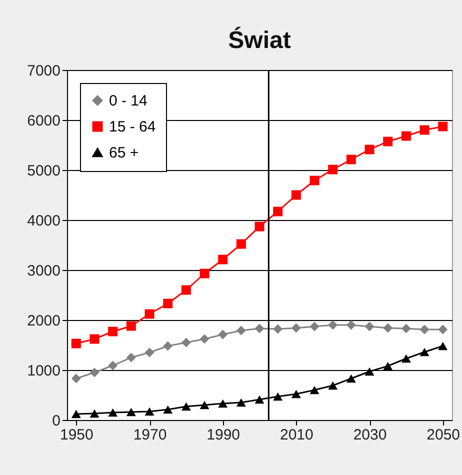  I want to click on x-tick-label: 2010, so click(297, 435).